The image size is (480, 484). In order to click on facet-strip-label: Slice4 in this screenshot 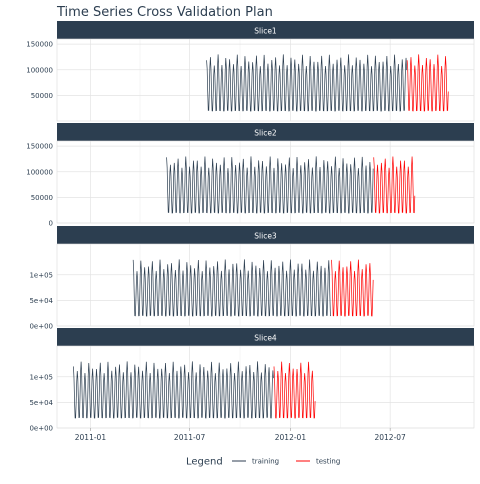, I will do `click(265, 338)`.